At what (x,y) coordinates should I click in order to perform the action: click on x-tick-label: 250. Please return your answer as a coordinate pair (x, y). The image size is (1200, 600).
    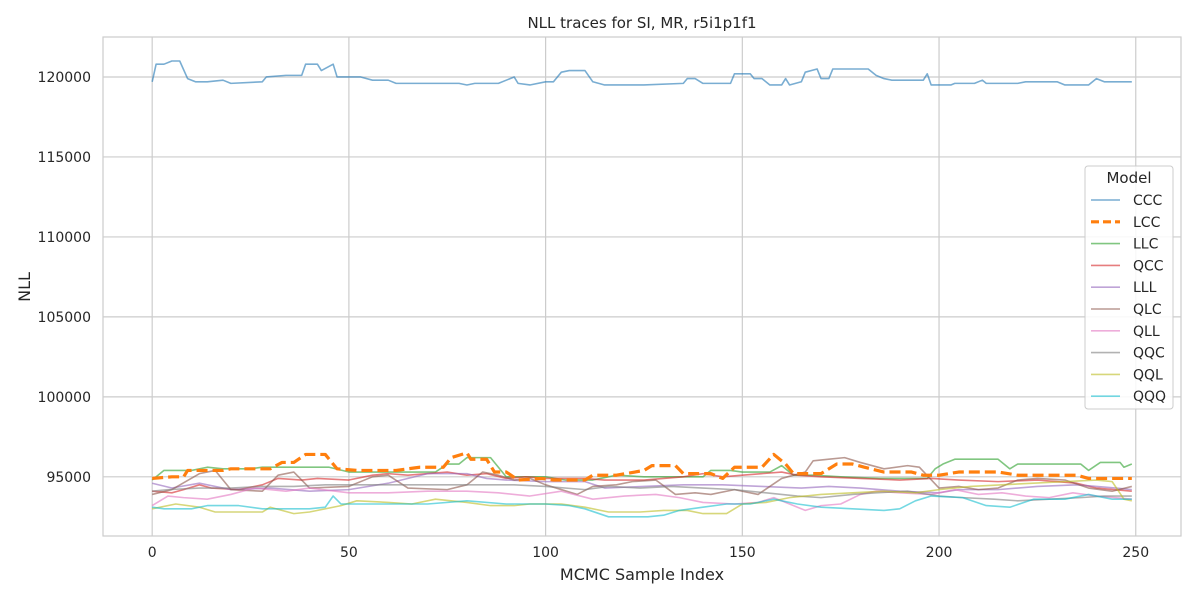
    Looking at the image, I should click on (1135, 553).